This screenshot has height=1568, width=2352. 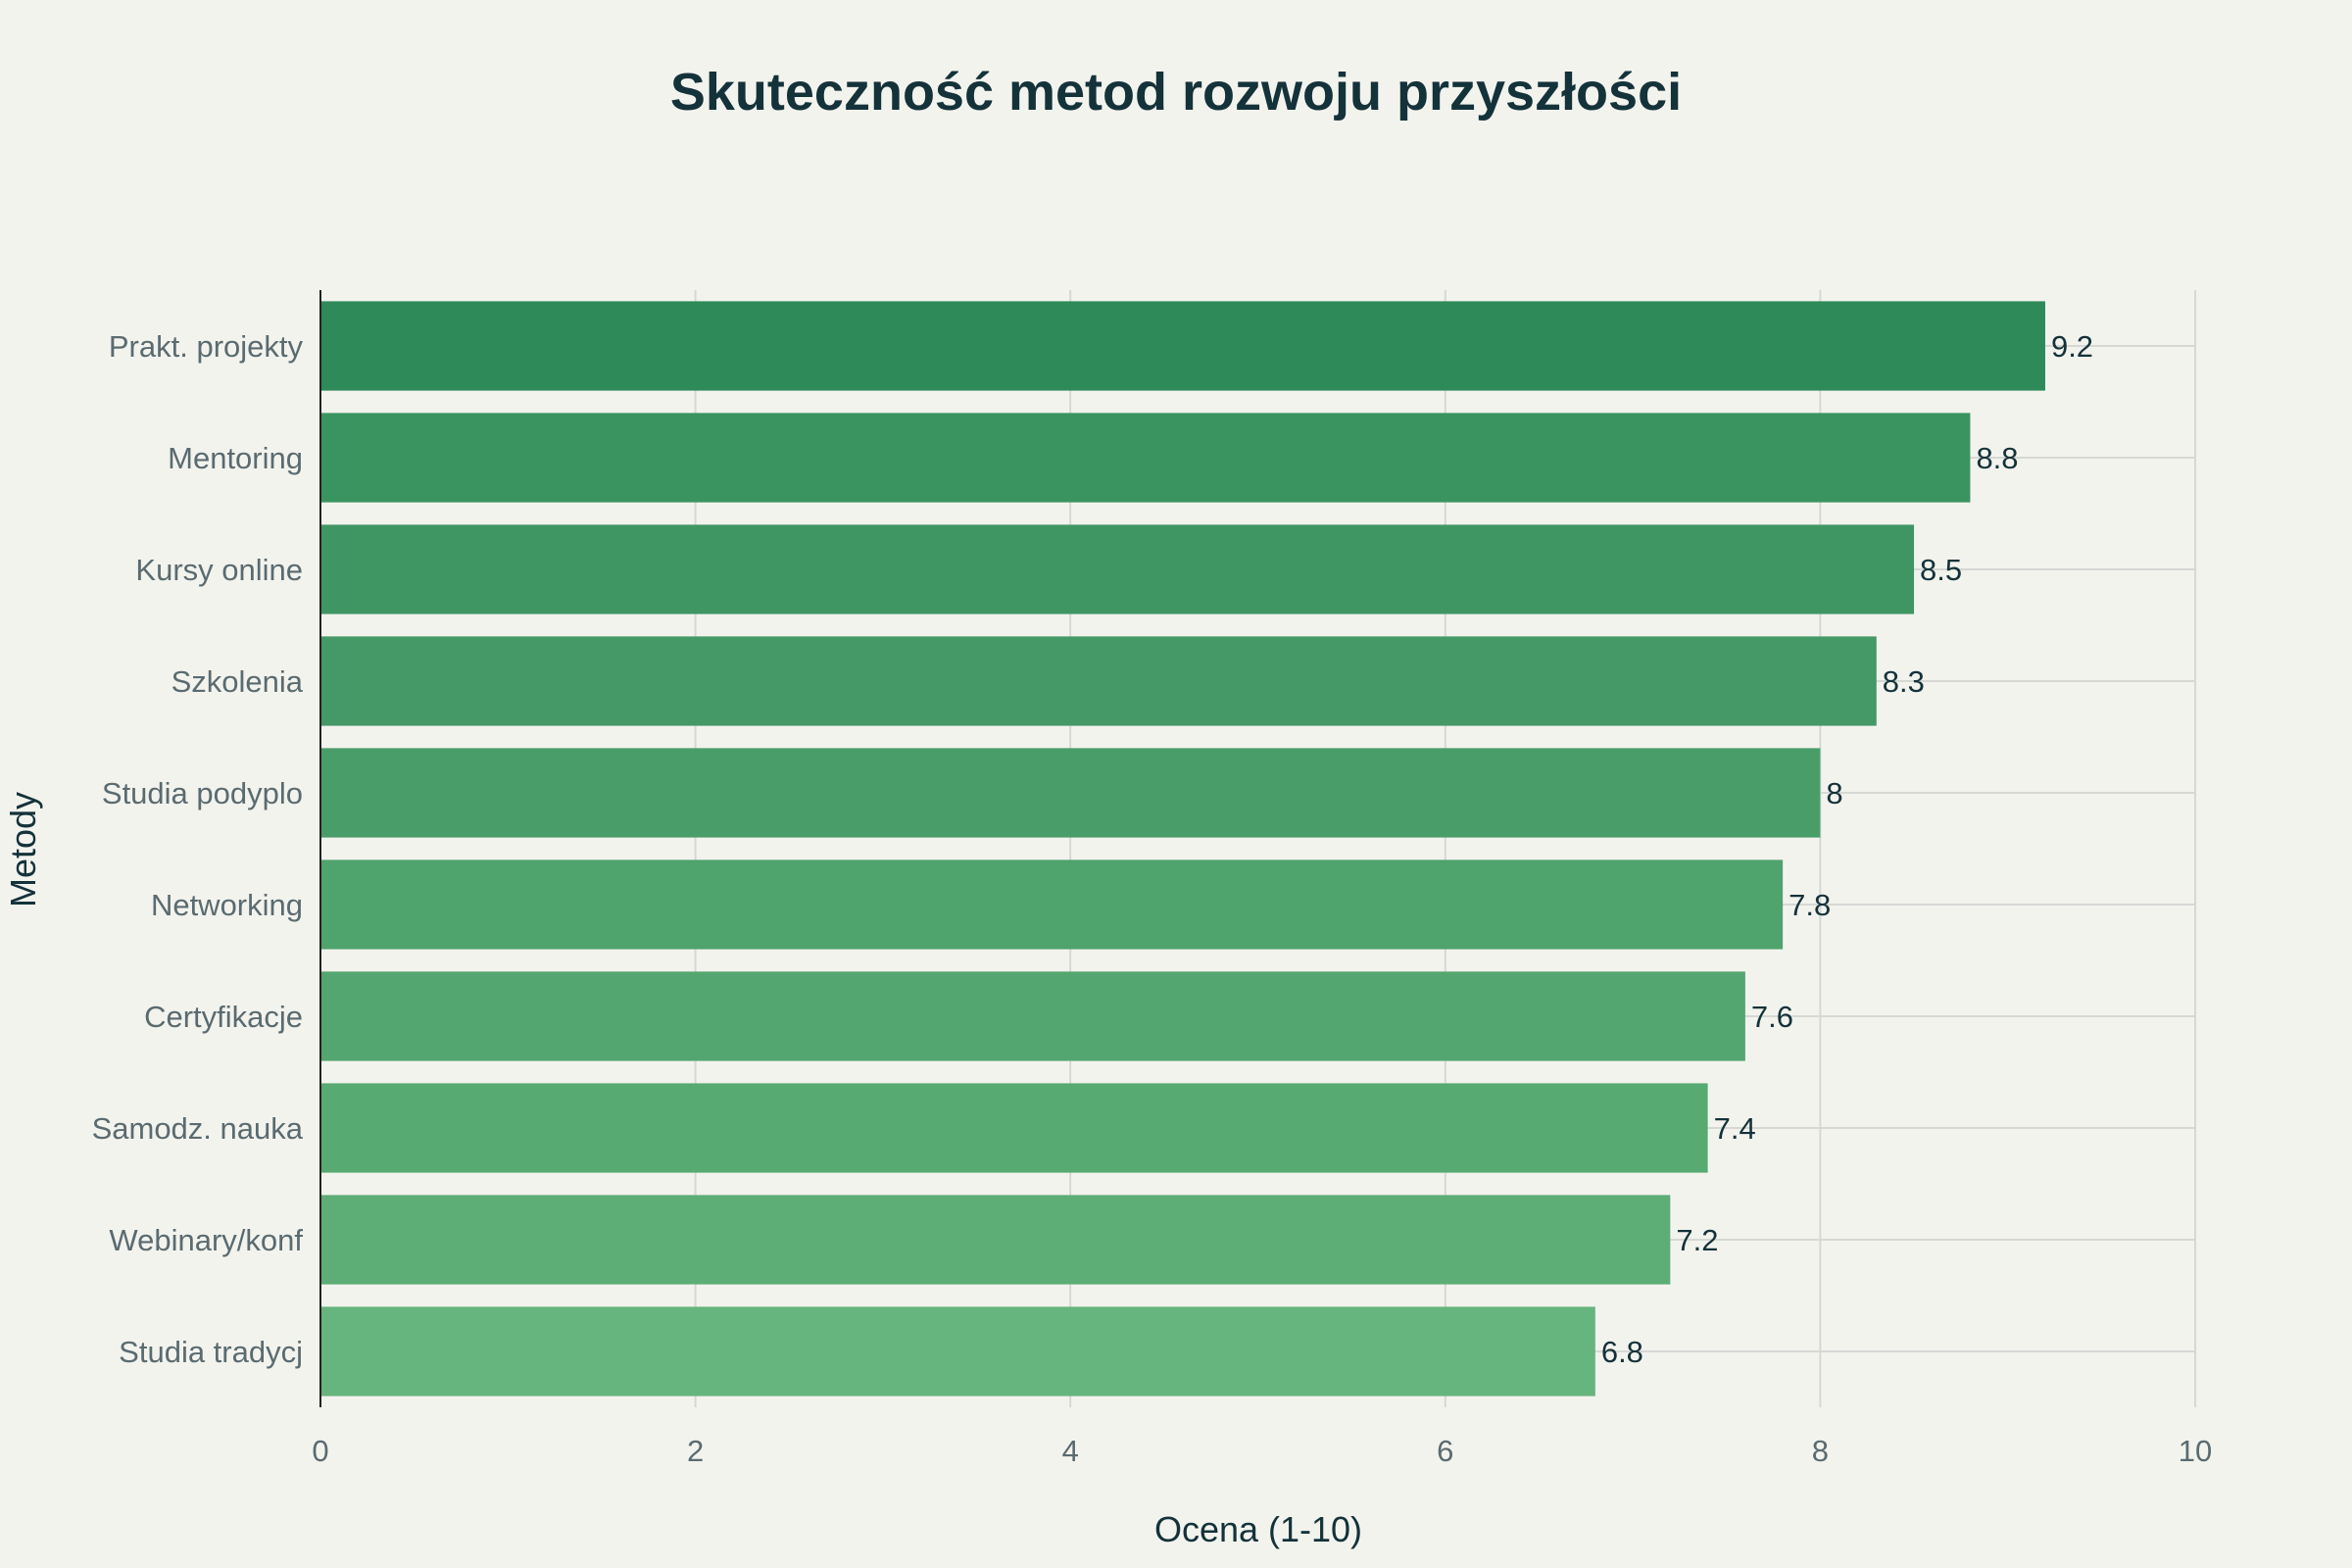 I want to click on bar-value-label: 8.8, so click(x=1997, y=458).